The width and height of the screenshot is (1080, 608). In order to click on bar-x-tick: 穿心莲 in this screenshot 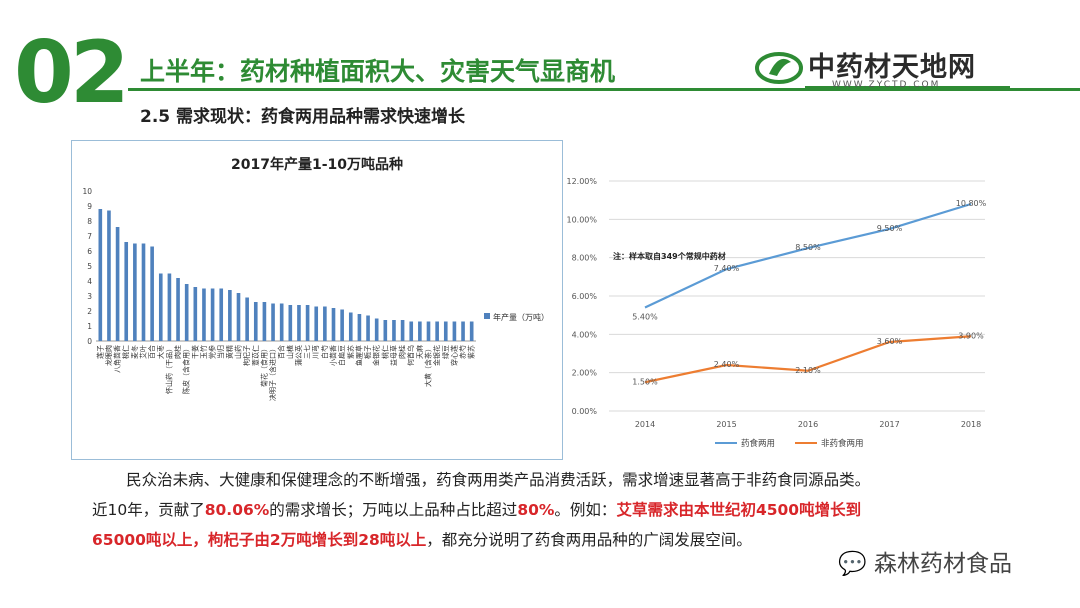, I will do `click(453, 355)`.